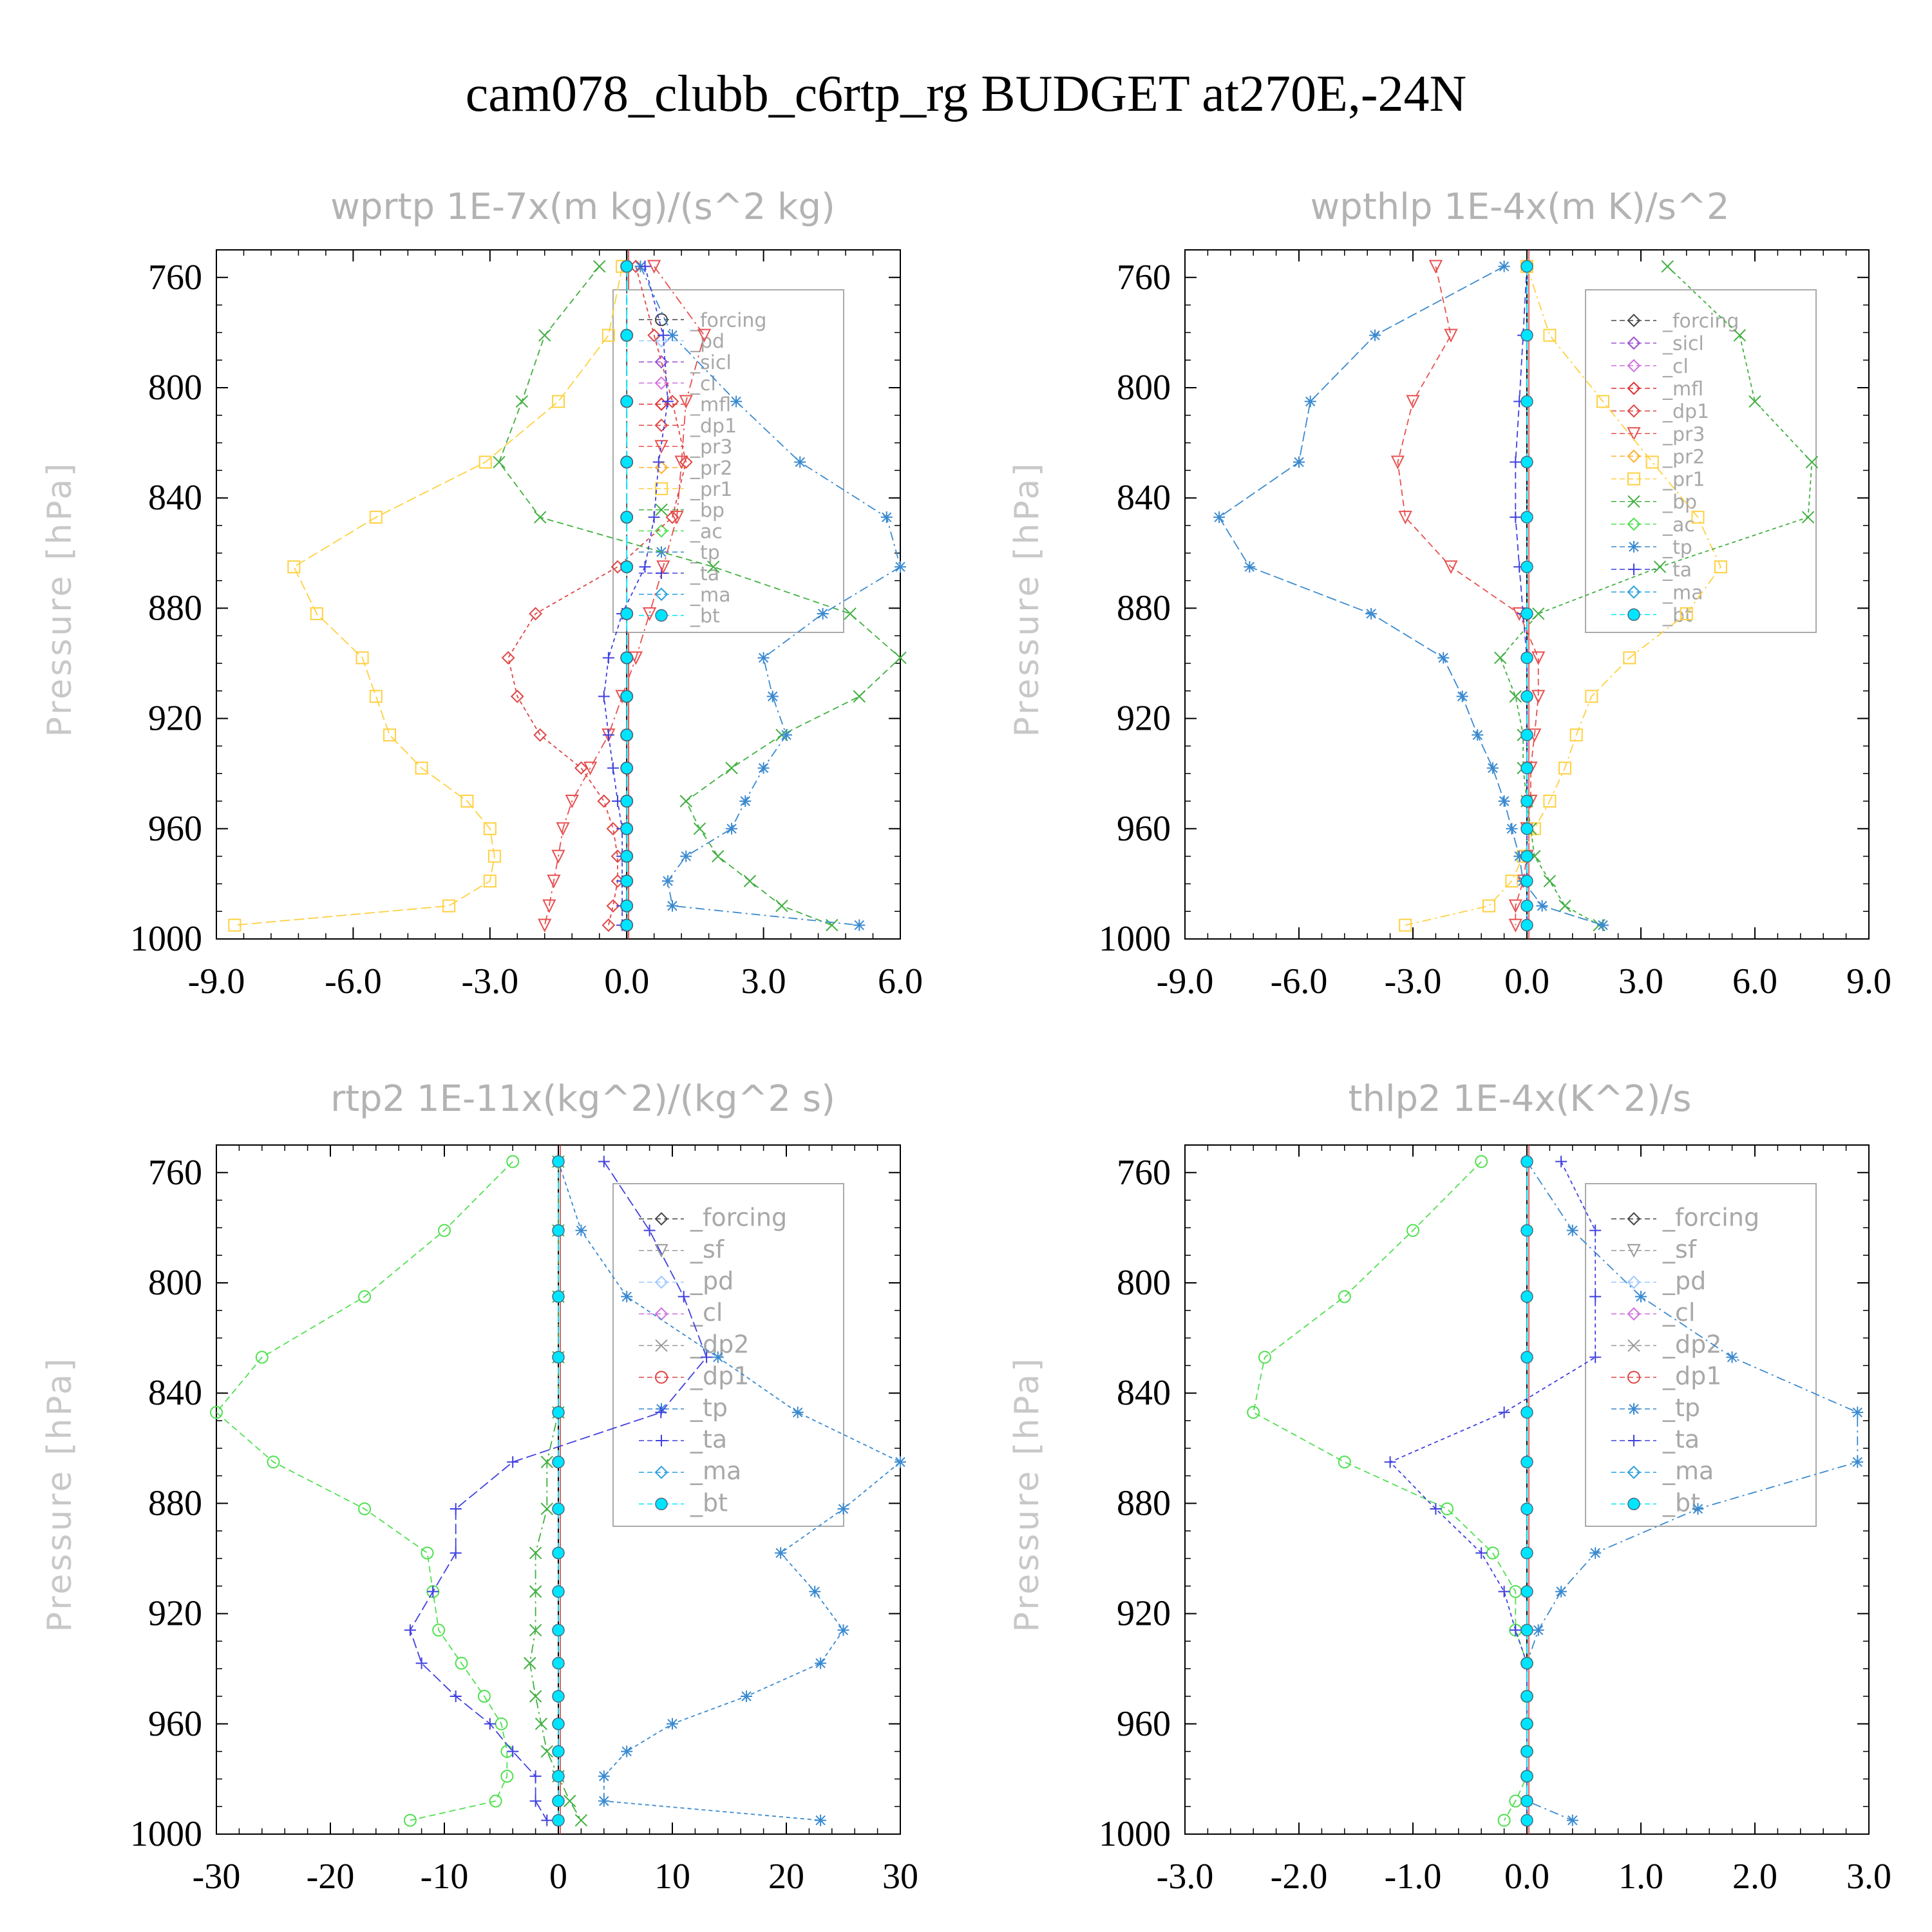 This screenshot has height=1932, width=1932. What do you see at coordinates (60, 1494) in the screenshot?
I see `y-axis-label: Pressure [hPa]` at bounding box center [60, 1494].